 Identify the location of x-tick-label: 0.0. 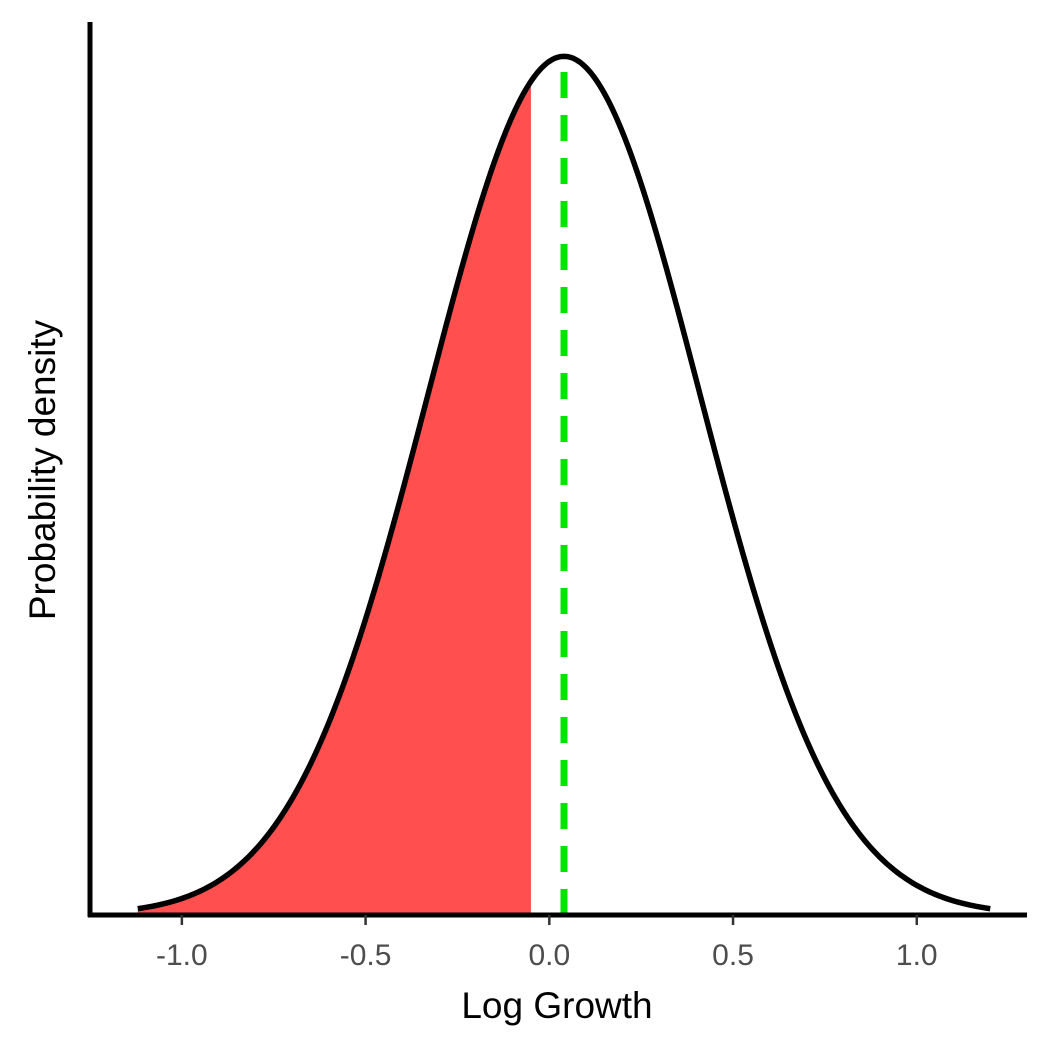
(549, 955).